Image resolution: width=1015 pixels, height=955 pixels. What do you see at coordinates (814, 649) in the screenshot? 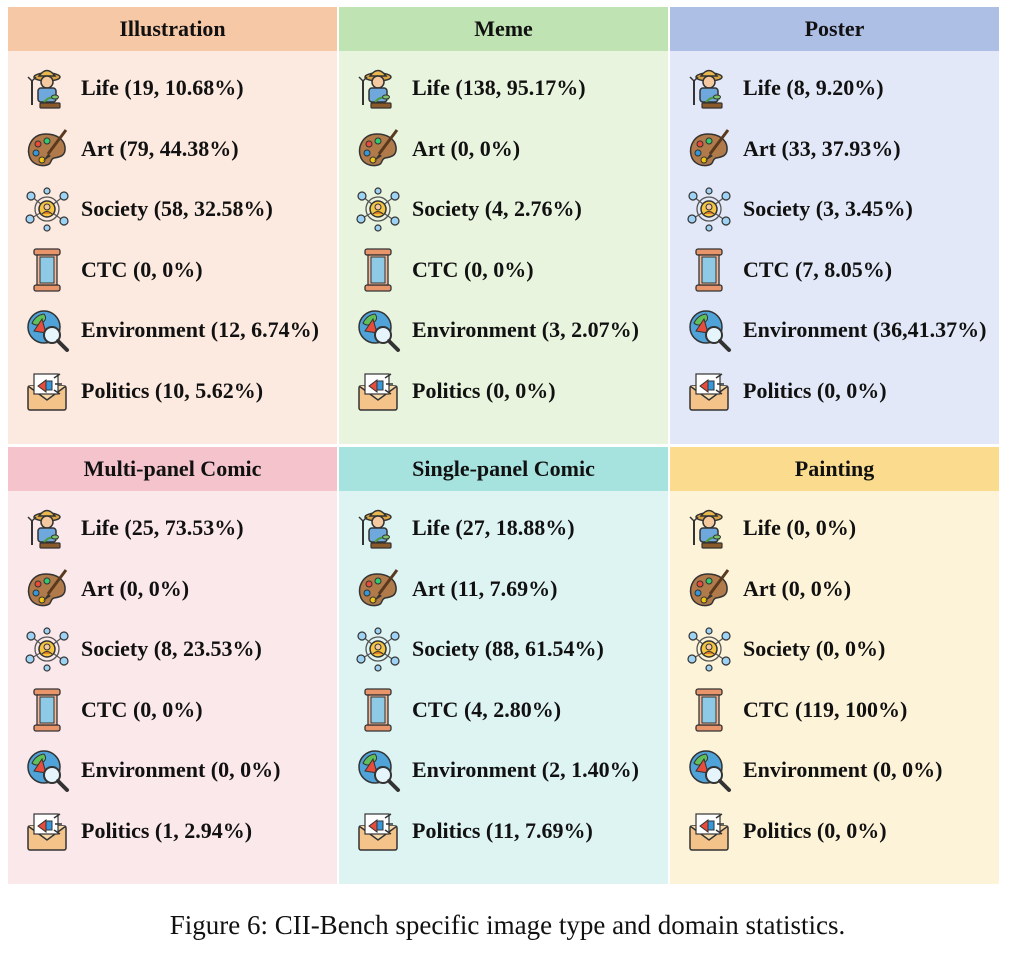
I see `domain-label: Society (0, 0%)` at bounding box center [814, 649].